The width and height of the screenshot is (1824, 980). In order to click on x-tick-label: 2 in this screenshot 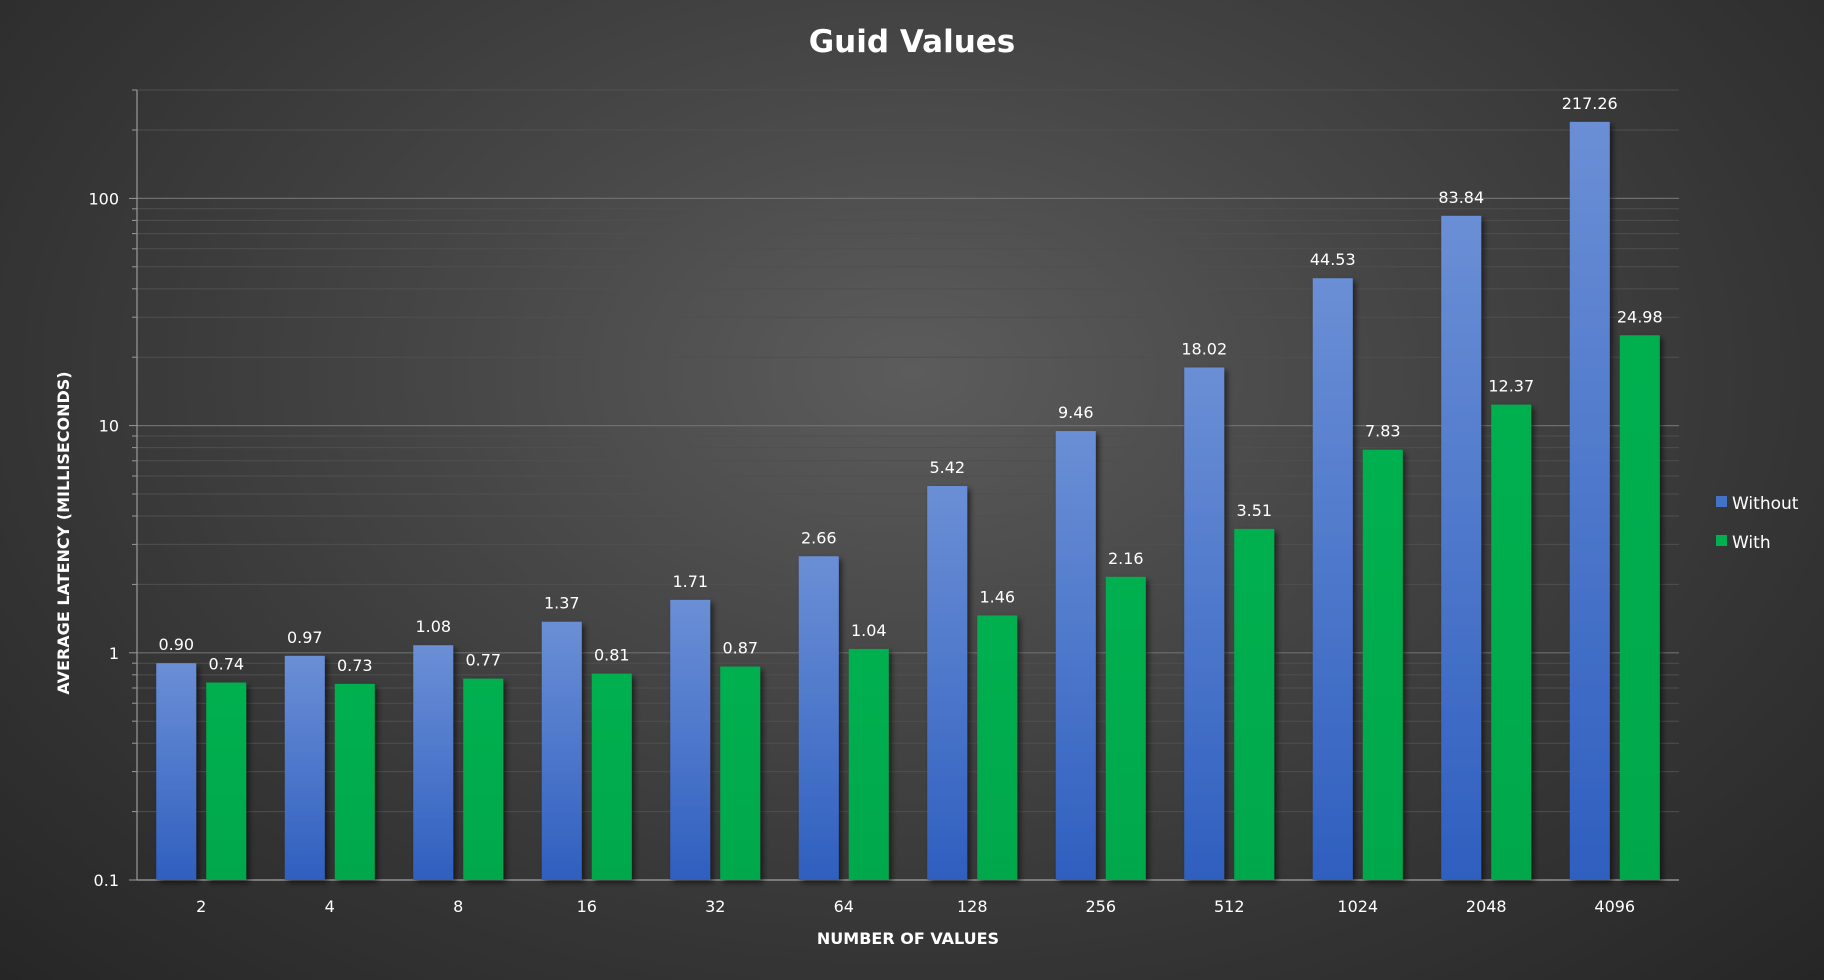, I will do `click(201, 906)`.